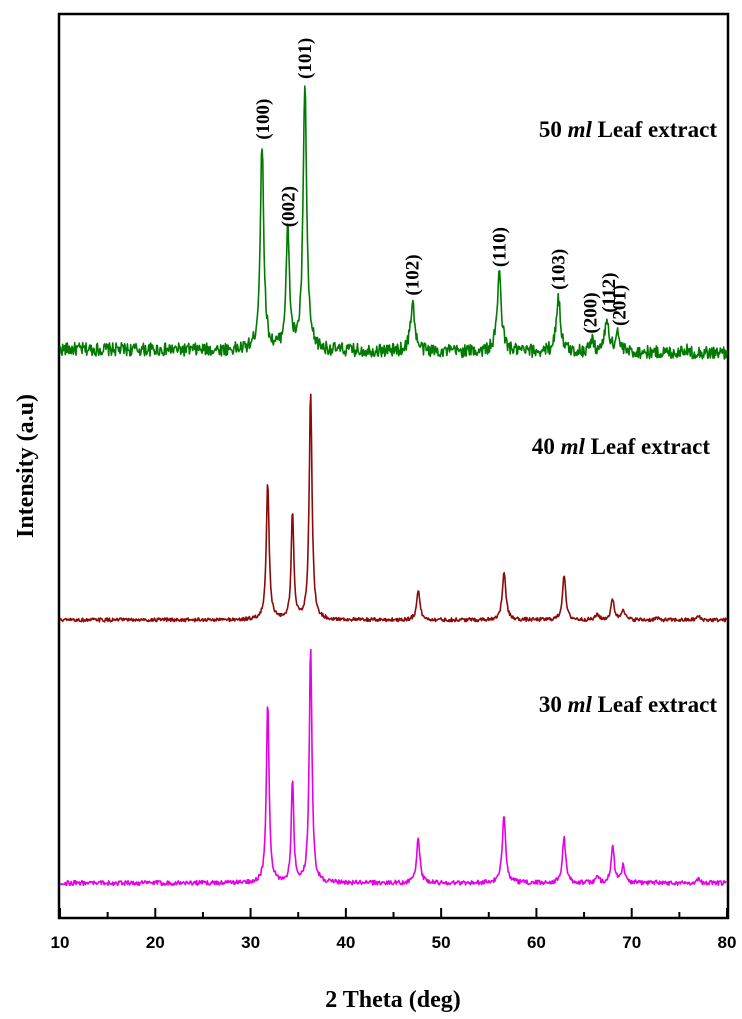 Image resolution: width=742 pixels, height=1019 pixels. Describe the element at coordinates (441, 942) in the screenshot. I see `x-tick-label: 50` at that location.